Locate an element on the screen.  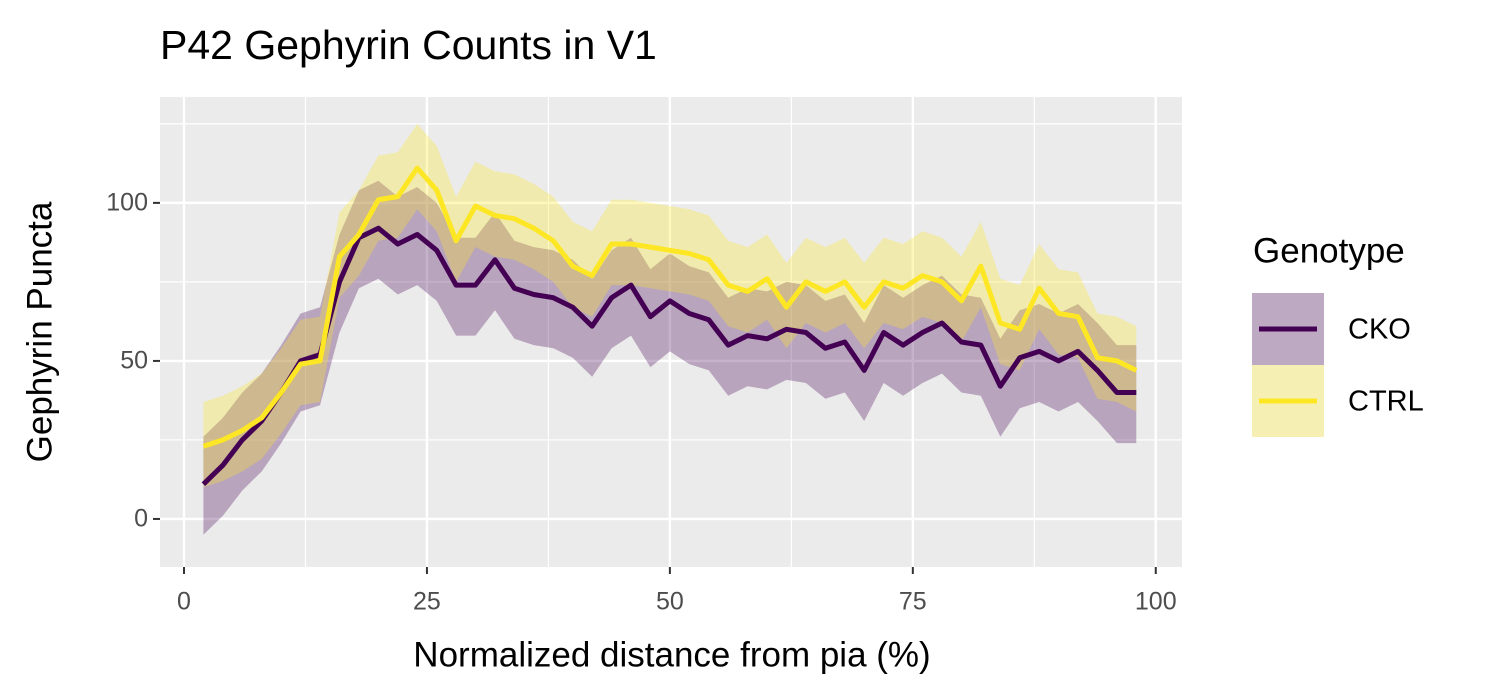
chart-title: P42 Gephyrin Counts in V1 is located at coordinates (408, 45).